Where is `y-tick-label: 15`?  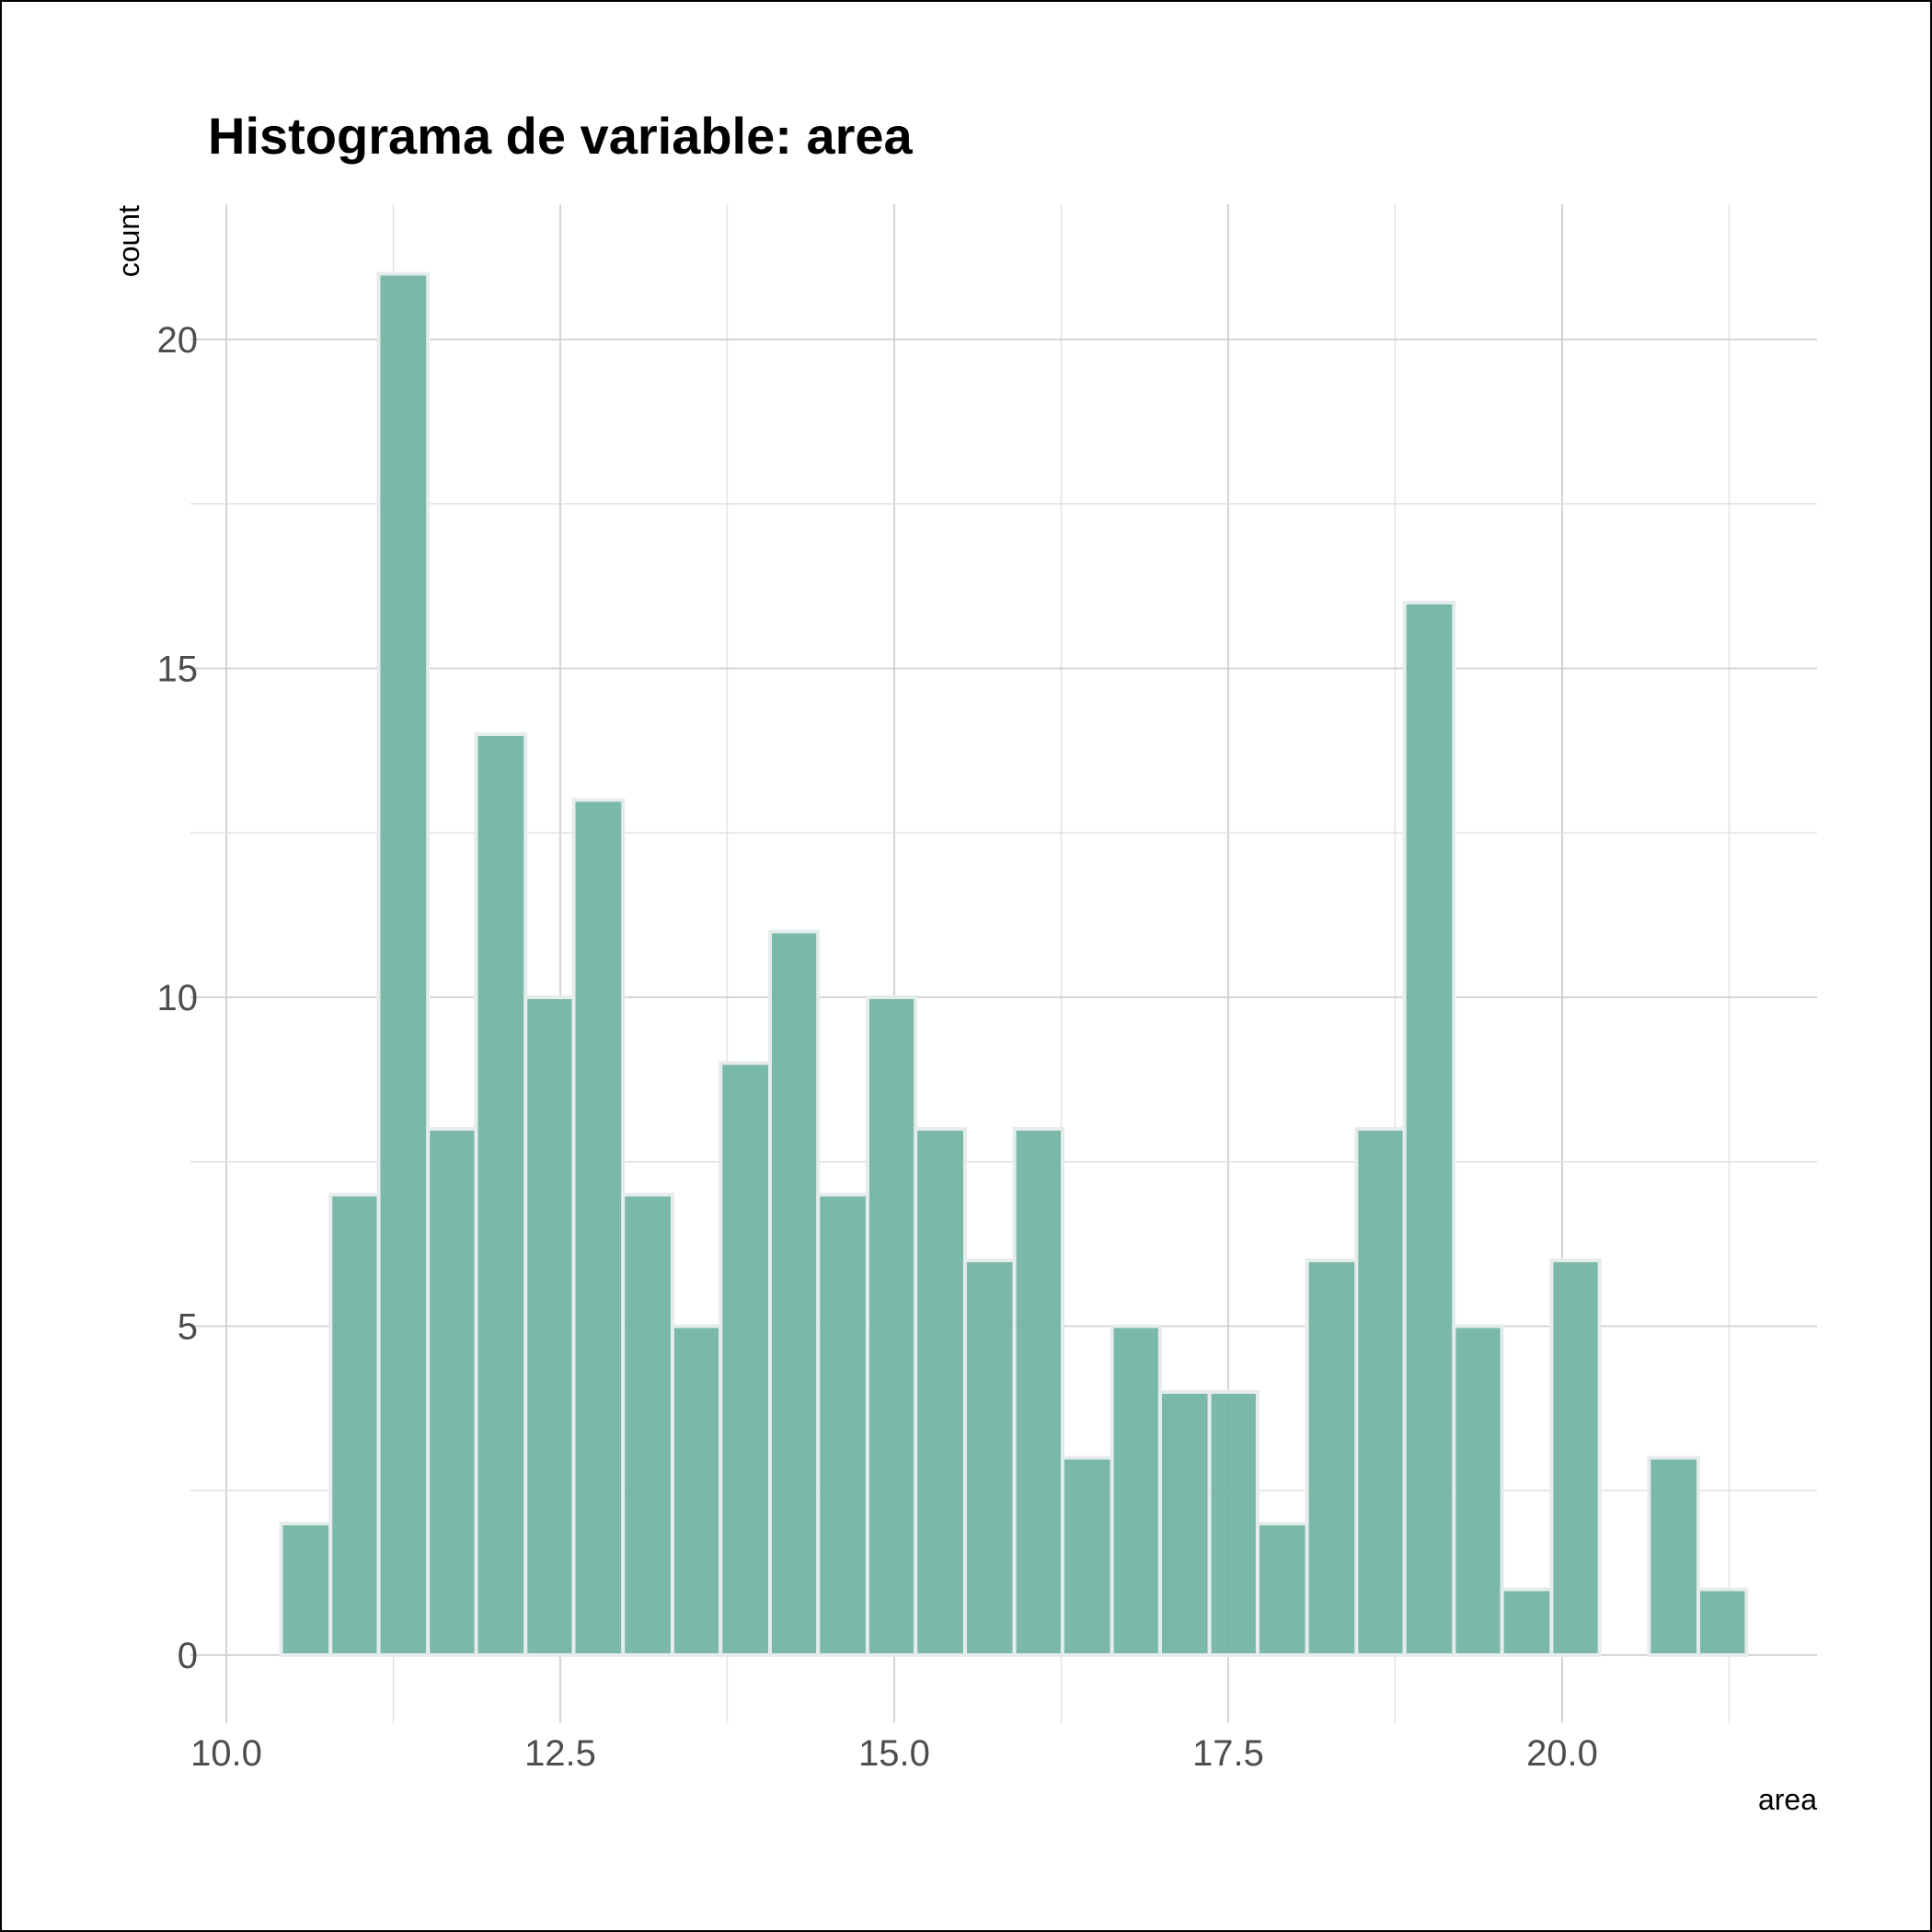
y-tick-label: 15 is located at coordinates (178, 670).